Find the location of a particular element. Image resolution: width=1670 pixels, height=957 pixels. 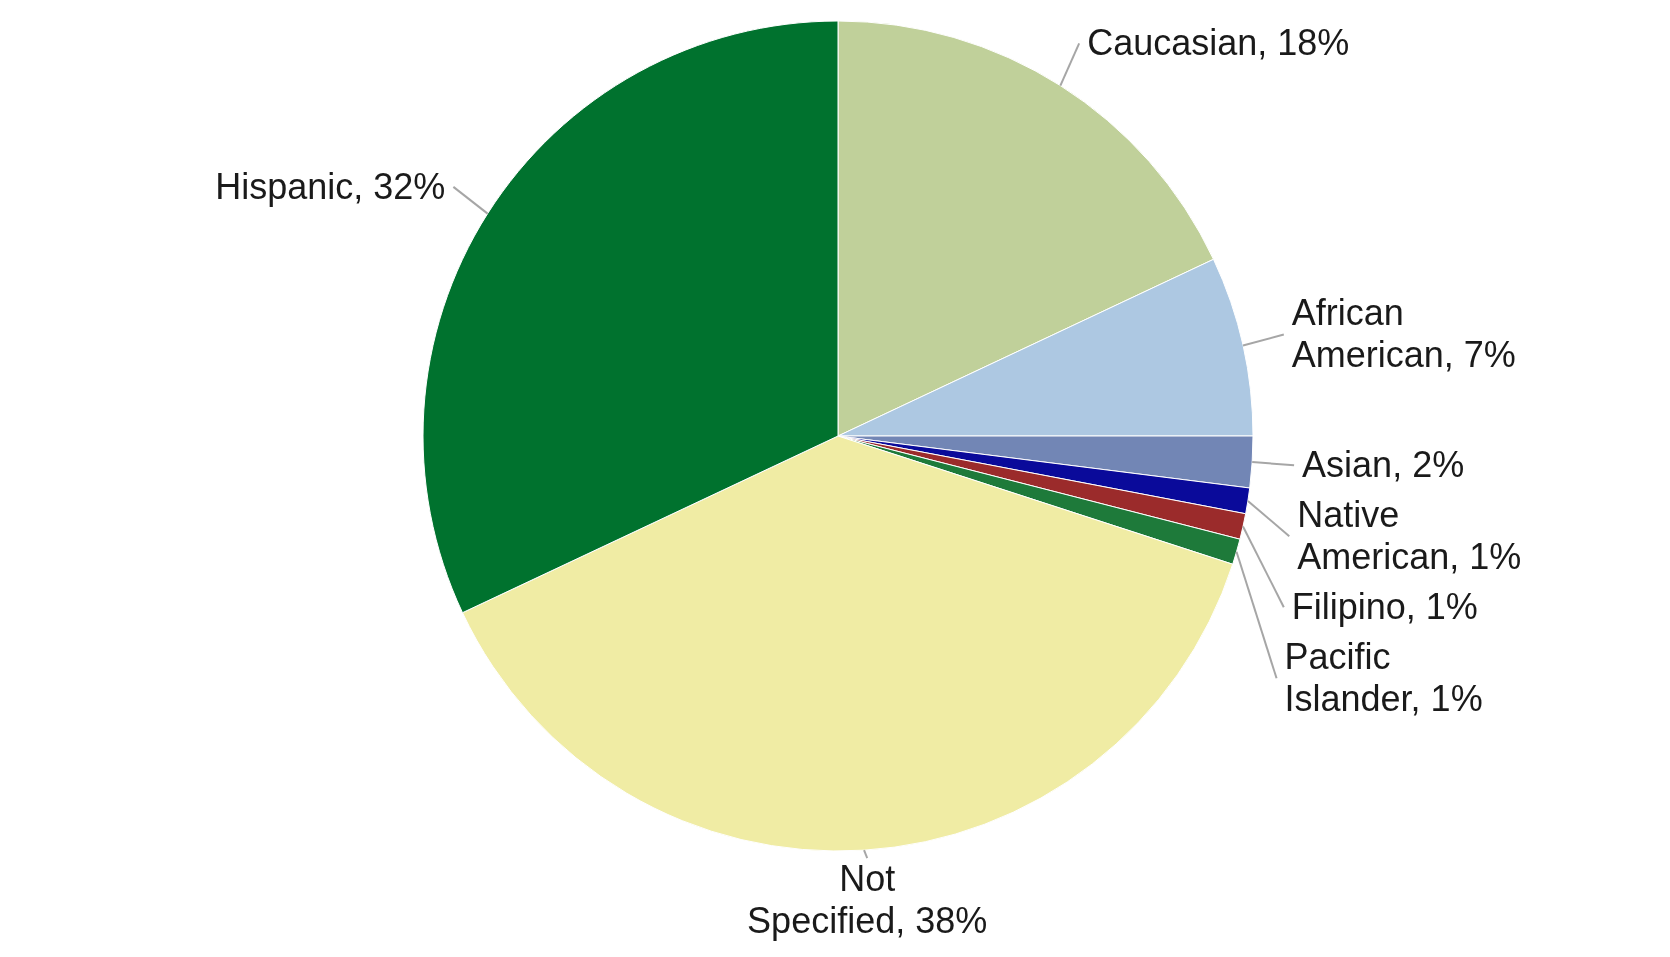

slice-label: Asian, 2% is located at coordinates (1383, 464).